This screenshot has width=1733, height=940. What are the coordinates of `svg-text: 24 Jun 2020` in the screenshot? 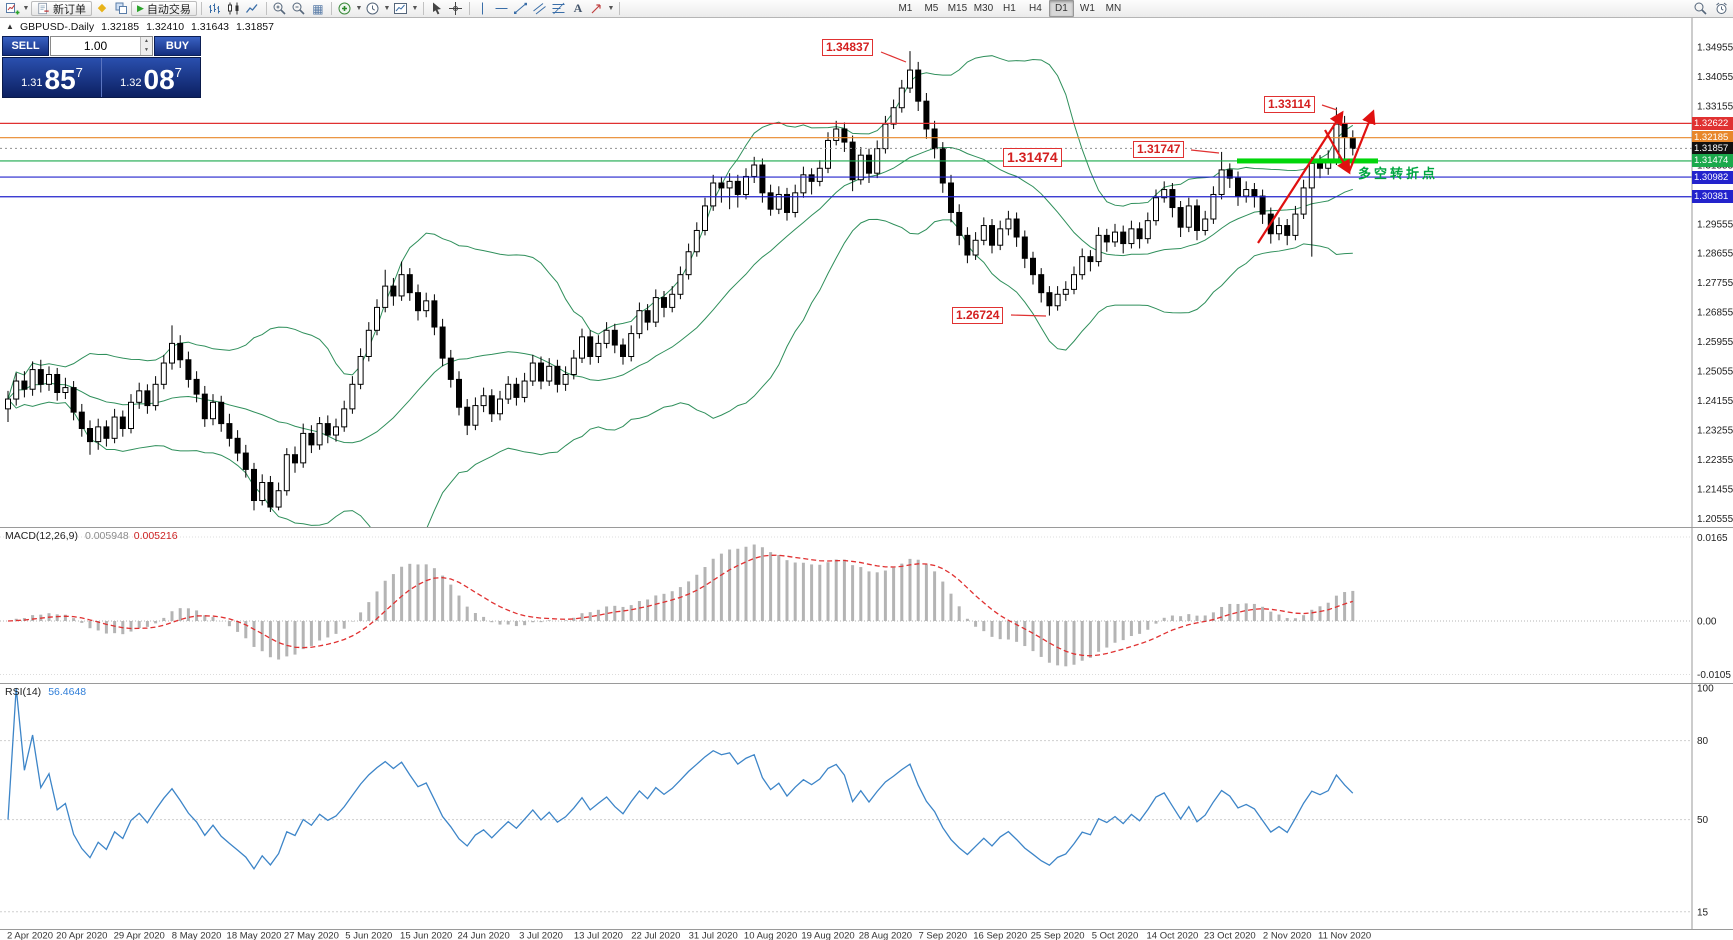 It's located at (483, 935).